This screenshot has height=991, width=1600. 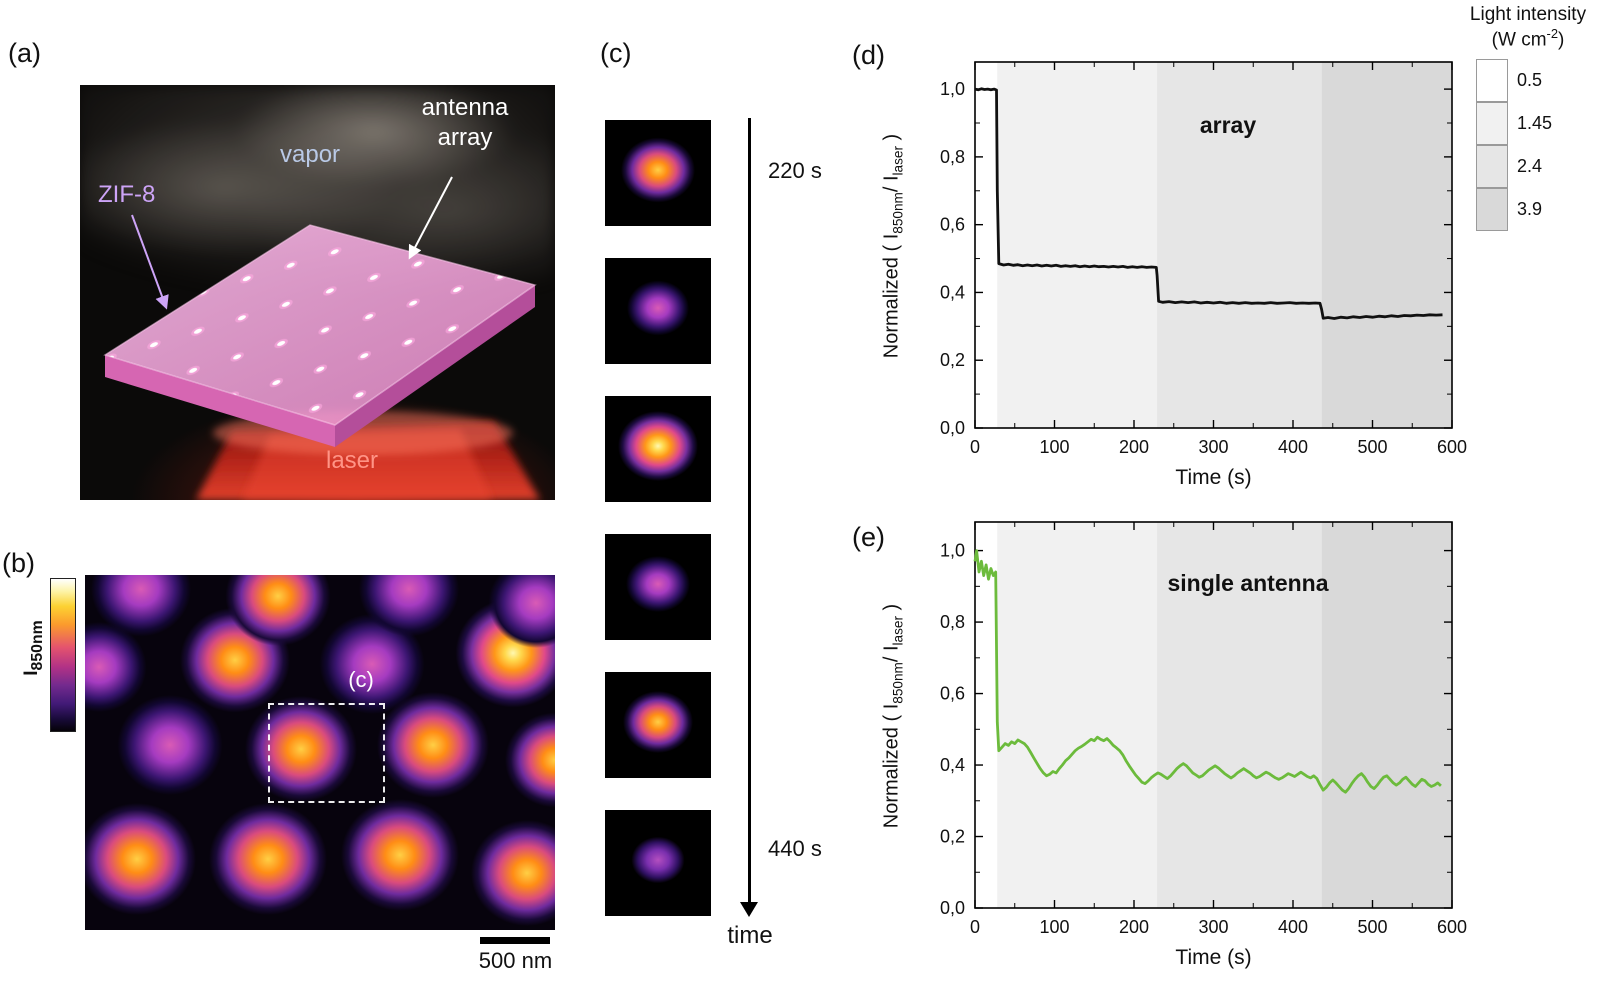 What do you see at coordinates (1372, 447) in the screenshot?
I see `x-tick-label: 500` at bounding box center [1372, 447].